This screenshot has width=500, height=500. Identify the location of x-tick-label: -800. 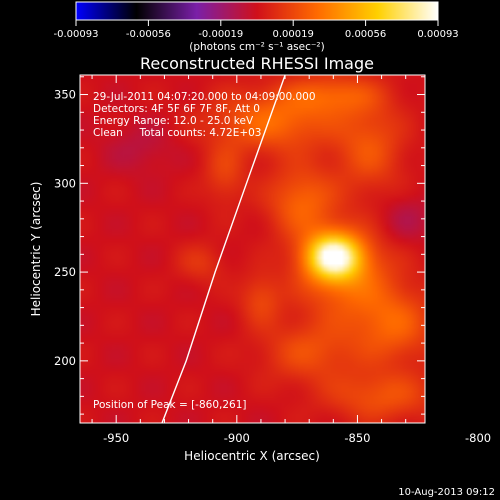
(478, 438).